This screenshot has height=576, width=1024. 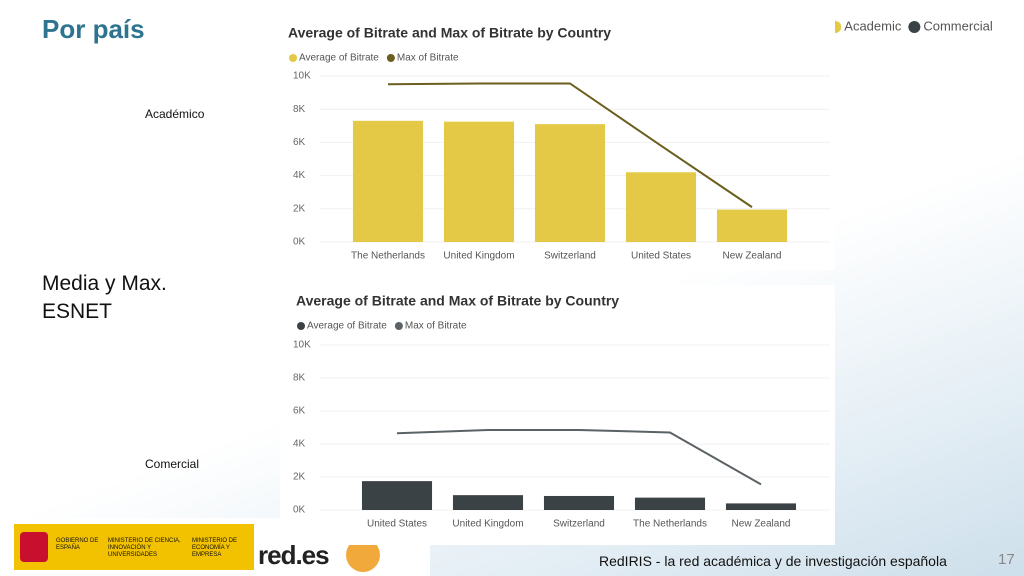 I want to click on coat-of-arms, so click(x=34, y=547).